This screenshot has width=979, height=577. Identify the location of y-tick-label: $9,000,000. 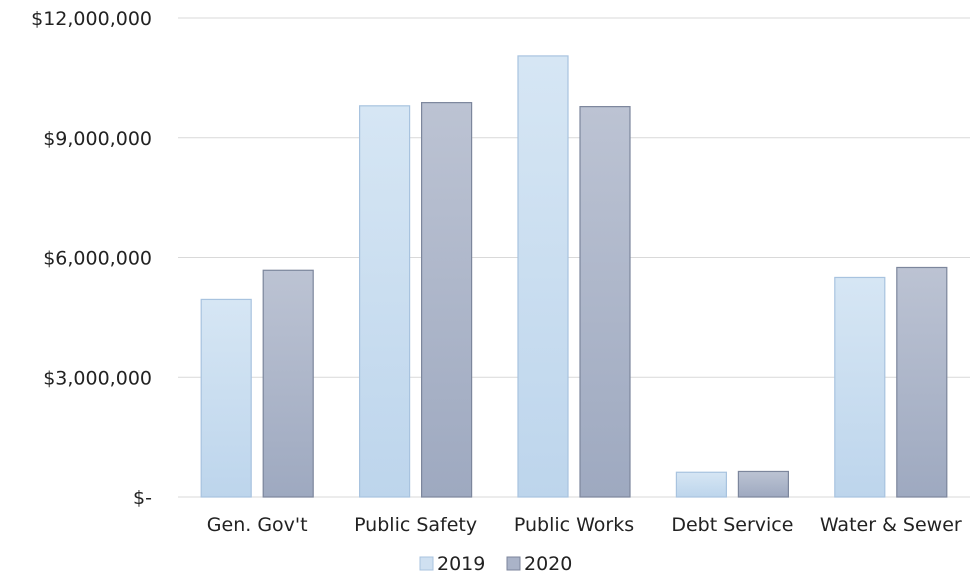
(97, 139).